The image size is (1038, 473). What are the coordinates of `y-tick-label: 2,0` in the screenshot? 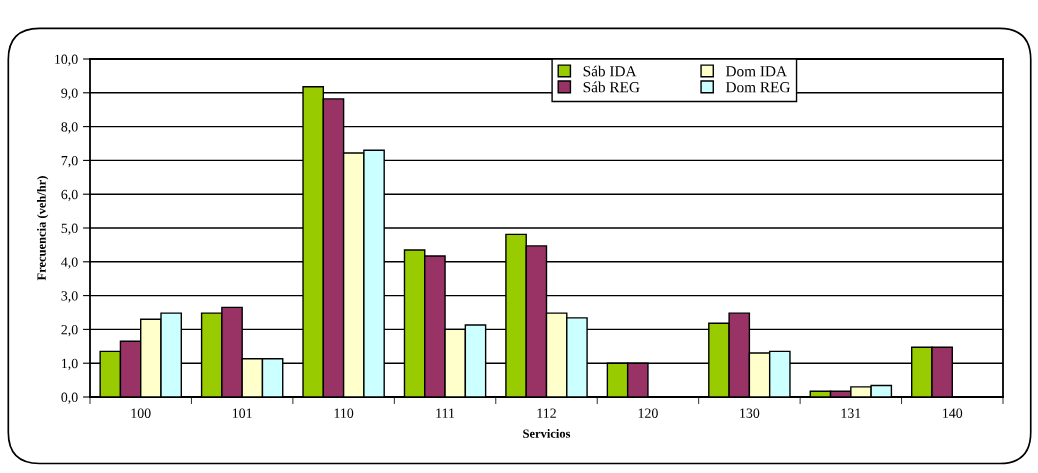 It's located at (69, 330).